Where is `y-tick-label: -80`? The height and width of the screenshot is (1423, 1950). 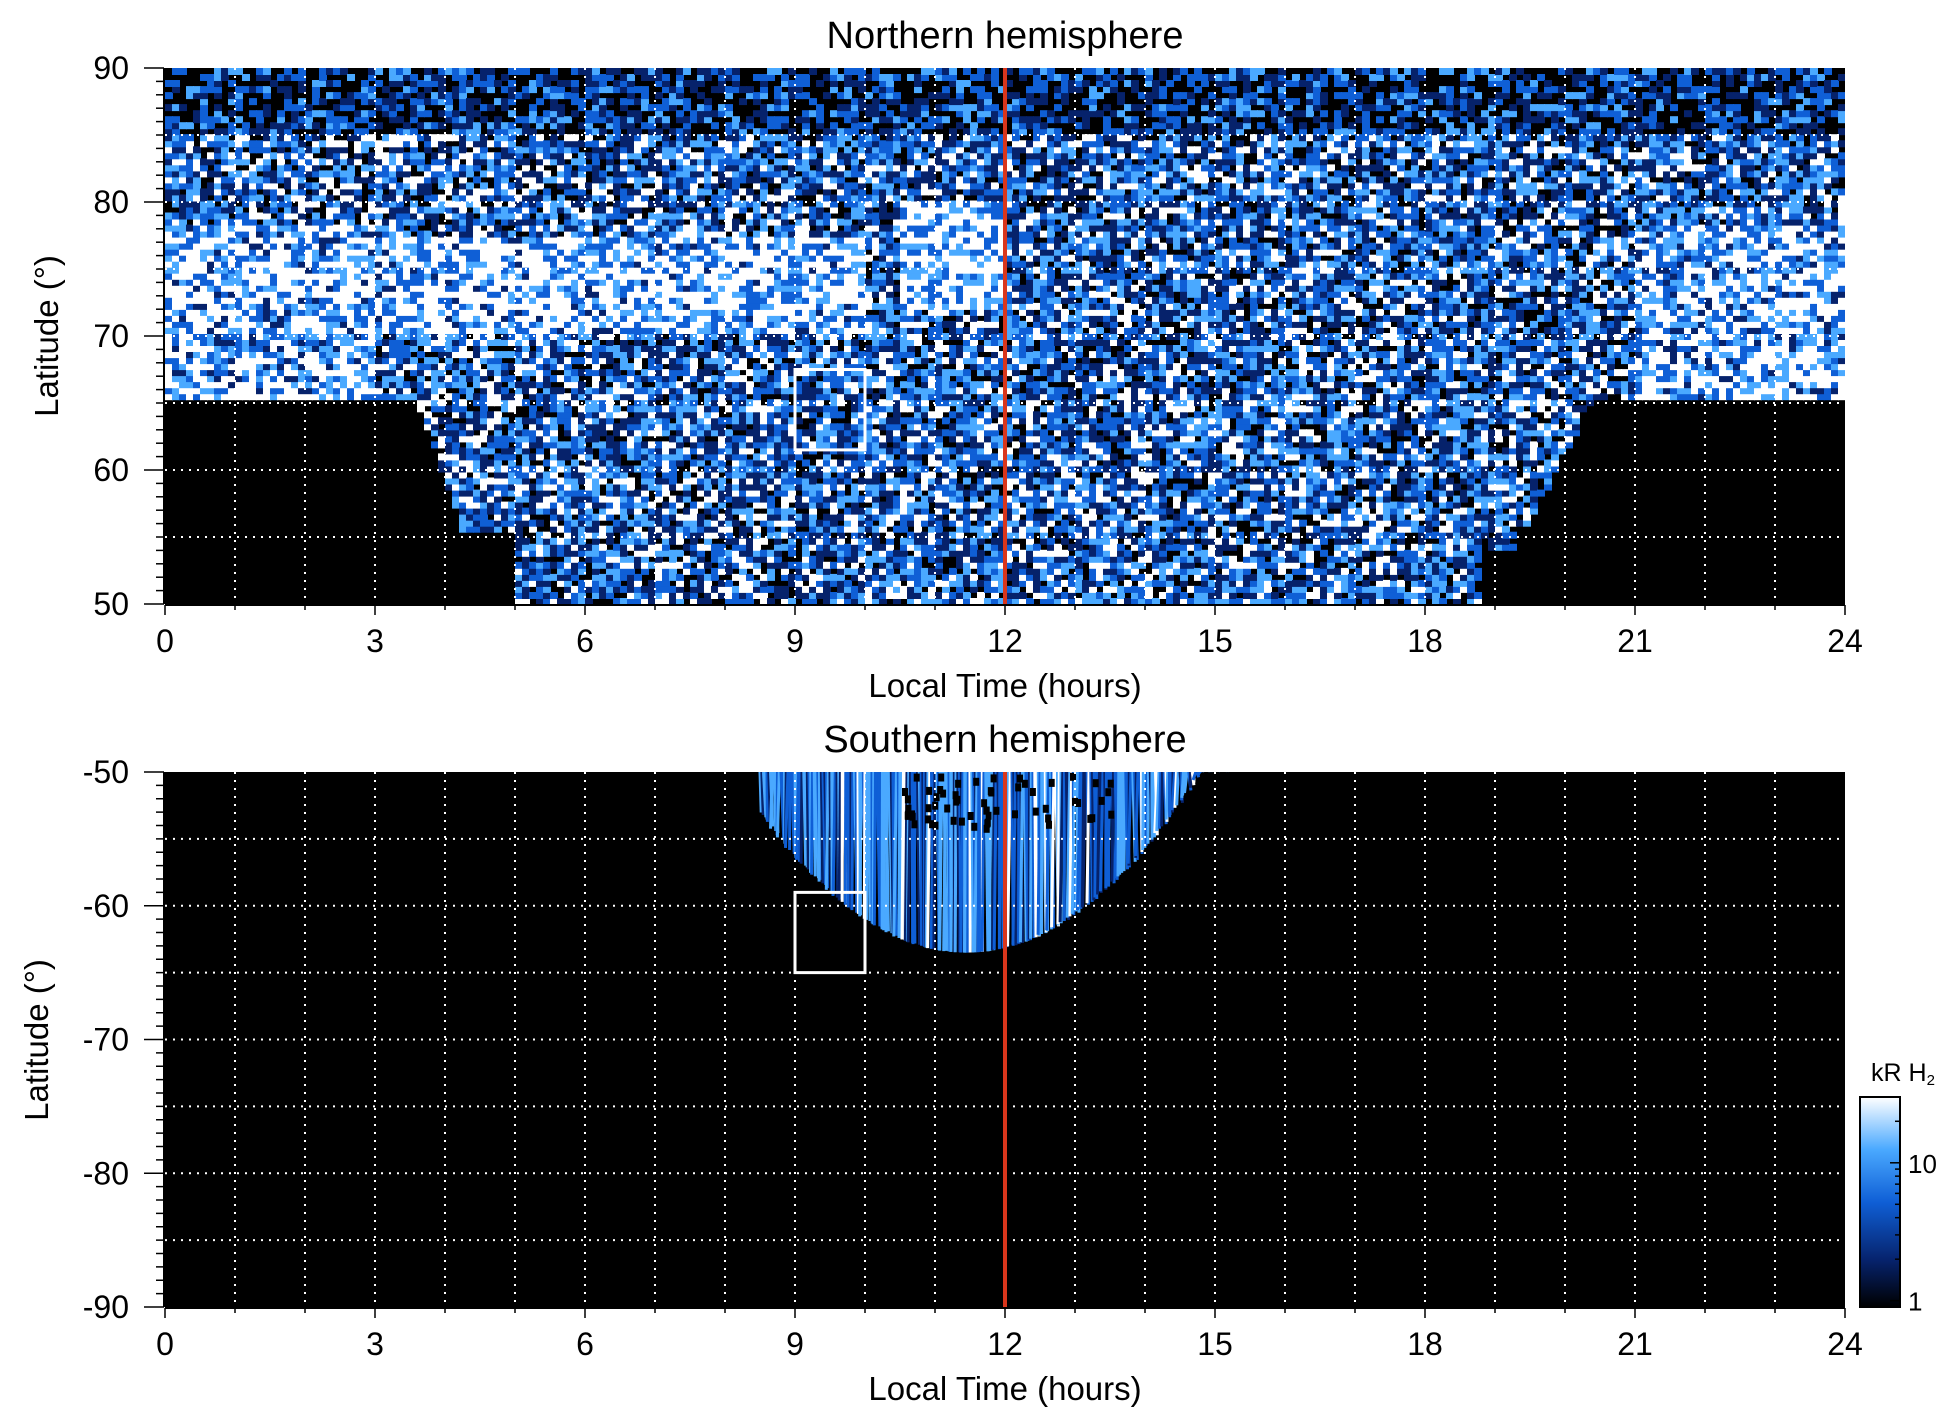 y-tick-label: -80 is located at coordinates (106, 1173).